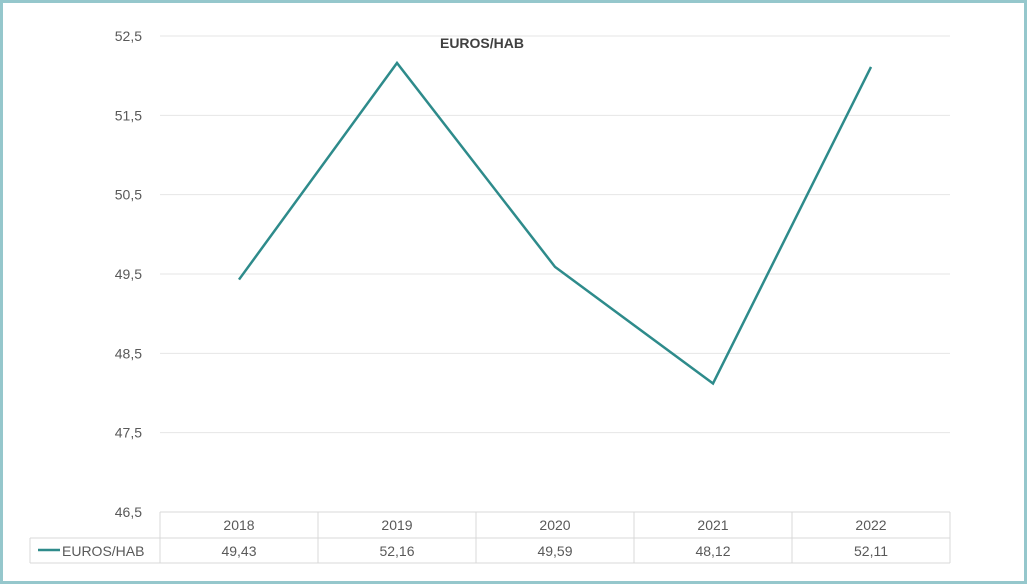 The width and height of the screenshot is (1027, 584). I want to click on table-value: 49,59, so click(554, 551).